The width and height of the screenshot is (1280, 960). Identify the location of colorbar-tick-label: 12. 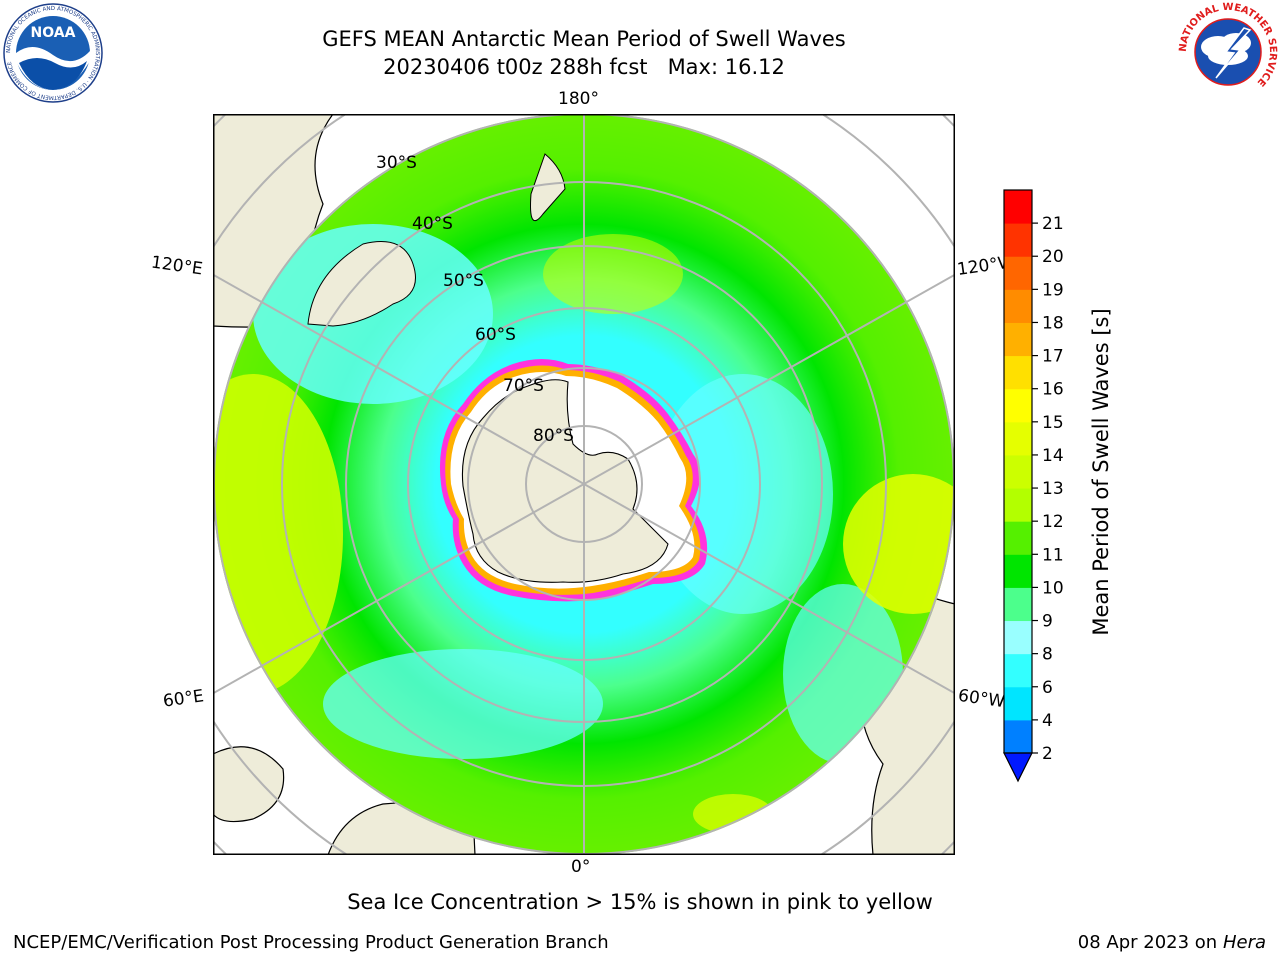
(1053, 522).